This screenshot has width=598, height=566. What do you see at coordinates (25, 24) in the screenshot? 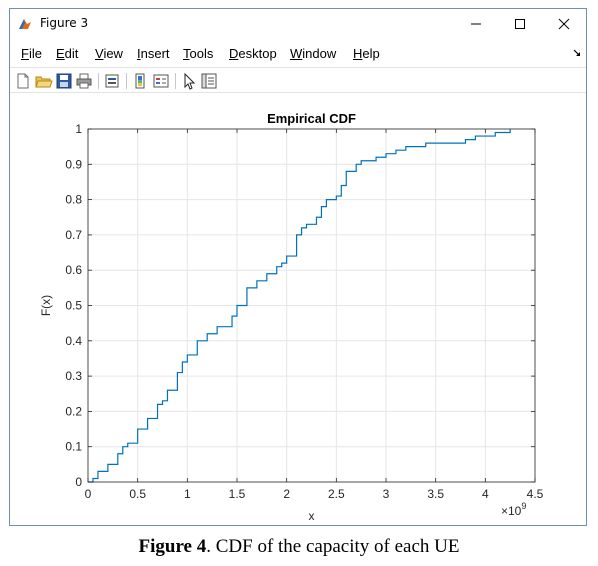
I see `matlab-logo-icon` at bounding box center [25, 24].